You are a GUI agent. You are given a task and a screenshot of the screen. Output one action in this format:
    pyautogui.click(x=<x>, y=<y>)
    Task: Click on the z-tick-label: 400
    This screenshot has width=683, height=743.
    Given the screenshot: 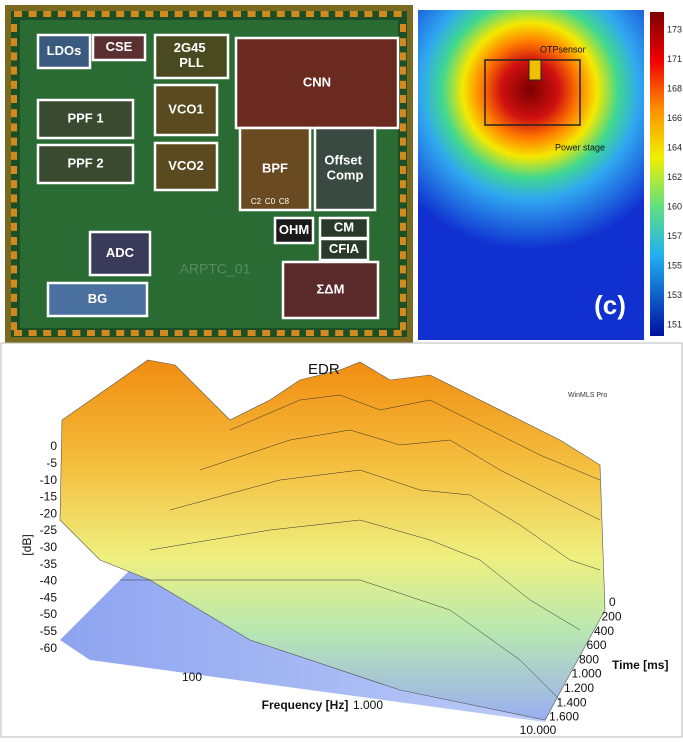 What is the action you would take?
    pyautogui.click(x=604, y=631)
    